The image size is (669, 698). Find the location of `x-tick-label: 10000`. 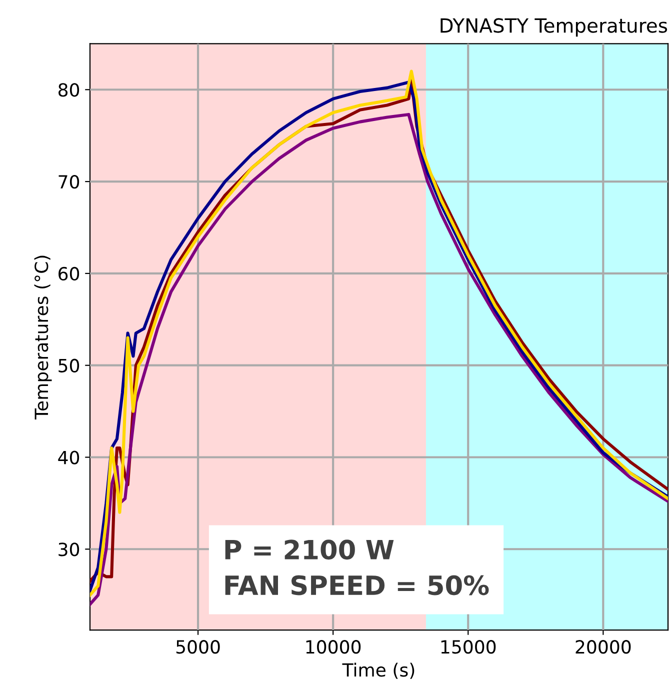

x-tick-label: 10000 is located at coordinates (333, 647).